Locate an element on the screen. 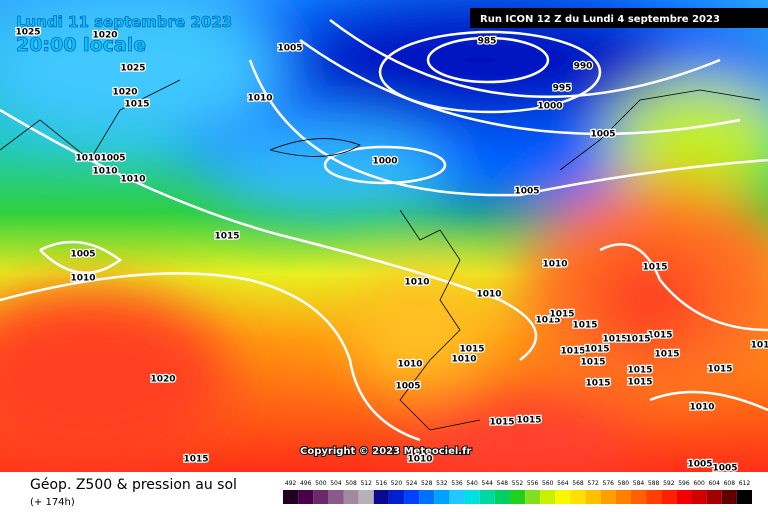  colorbar-label: 588 is located at coordinates (654, 483).